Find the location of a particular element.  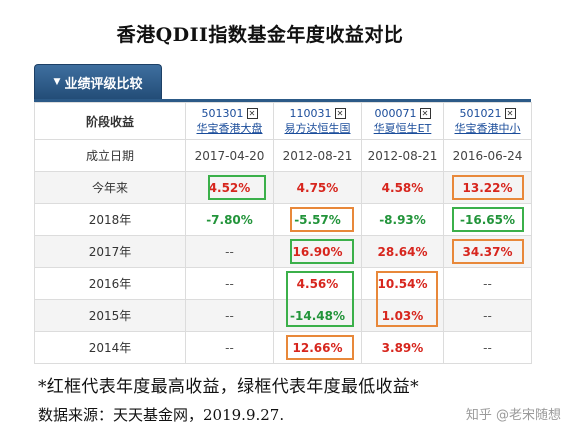

fund-name-link: 华夏恒生ET is located at coordinates (402, 128).